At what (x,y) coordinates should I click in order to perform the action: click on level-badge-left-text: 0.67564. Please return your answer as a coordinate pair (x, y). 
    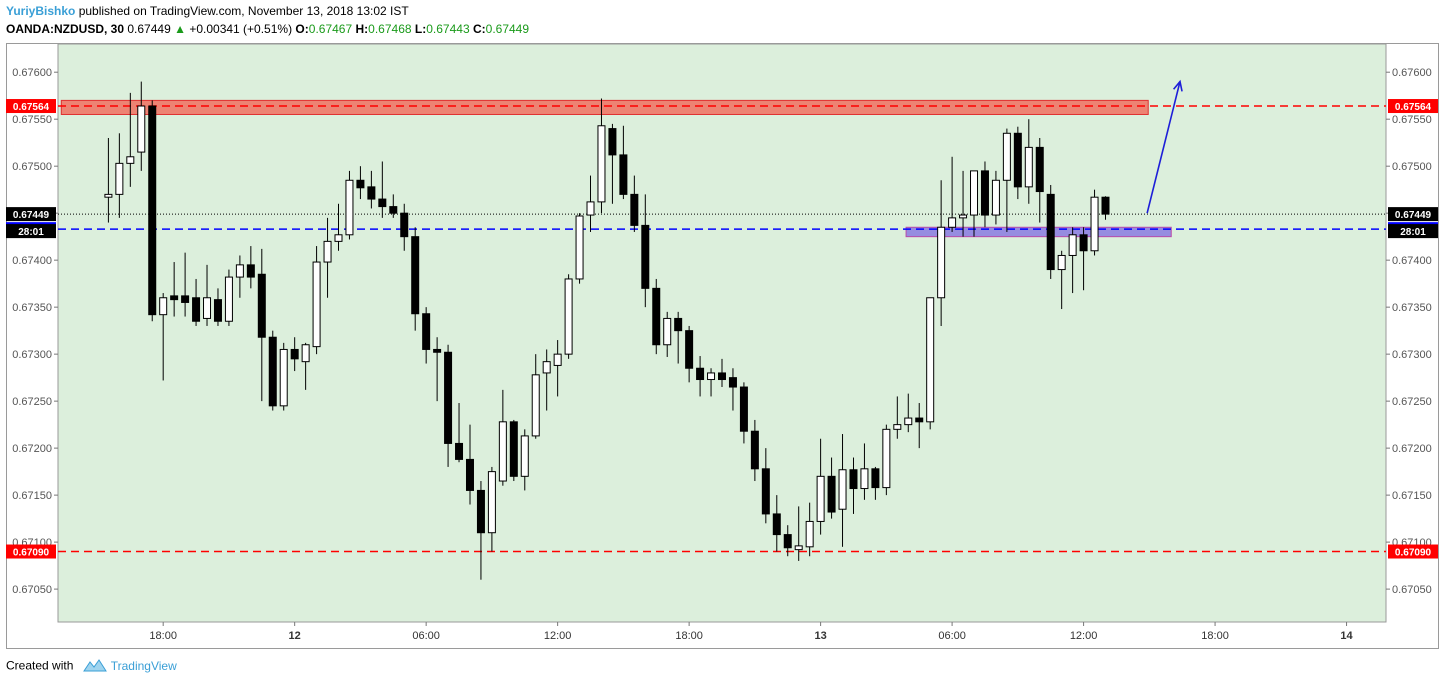
    Looking at the image, I should click on (31, 107).